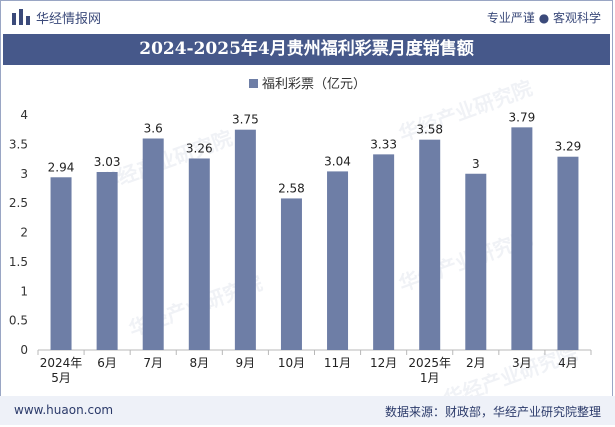 The width and height of the screenshot is (615, 427). What do you see at coordinates (21, 17) in the screenshot?
I see `bar-logo-icon` at bounding box center [21, 17].